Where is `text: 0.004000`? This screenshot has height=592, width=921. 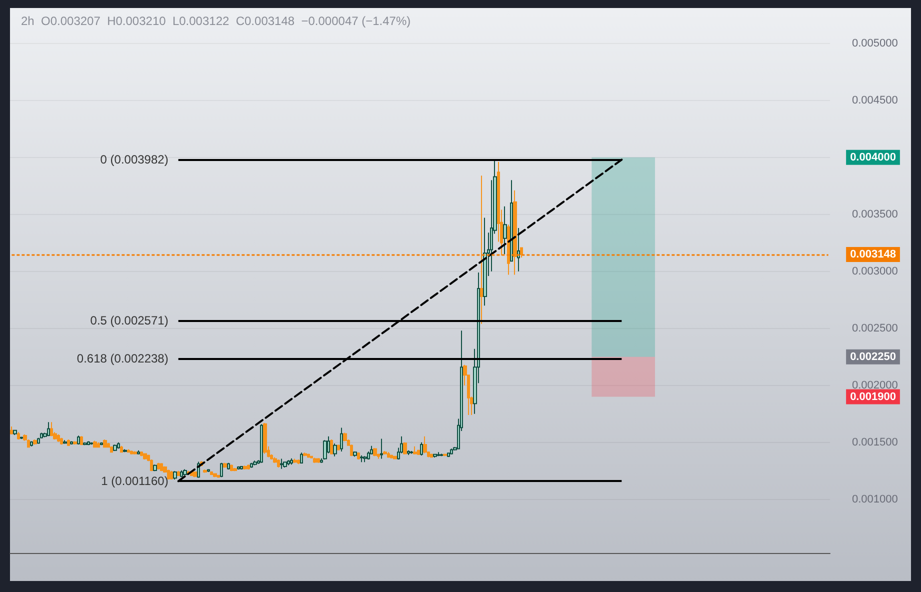 text: 0.004000 is located at coordinates (873, 157).